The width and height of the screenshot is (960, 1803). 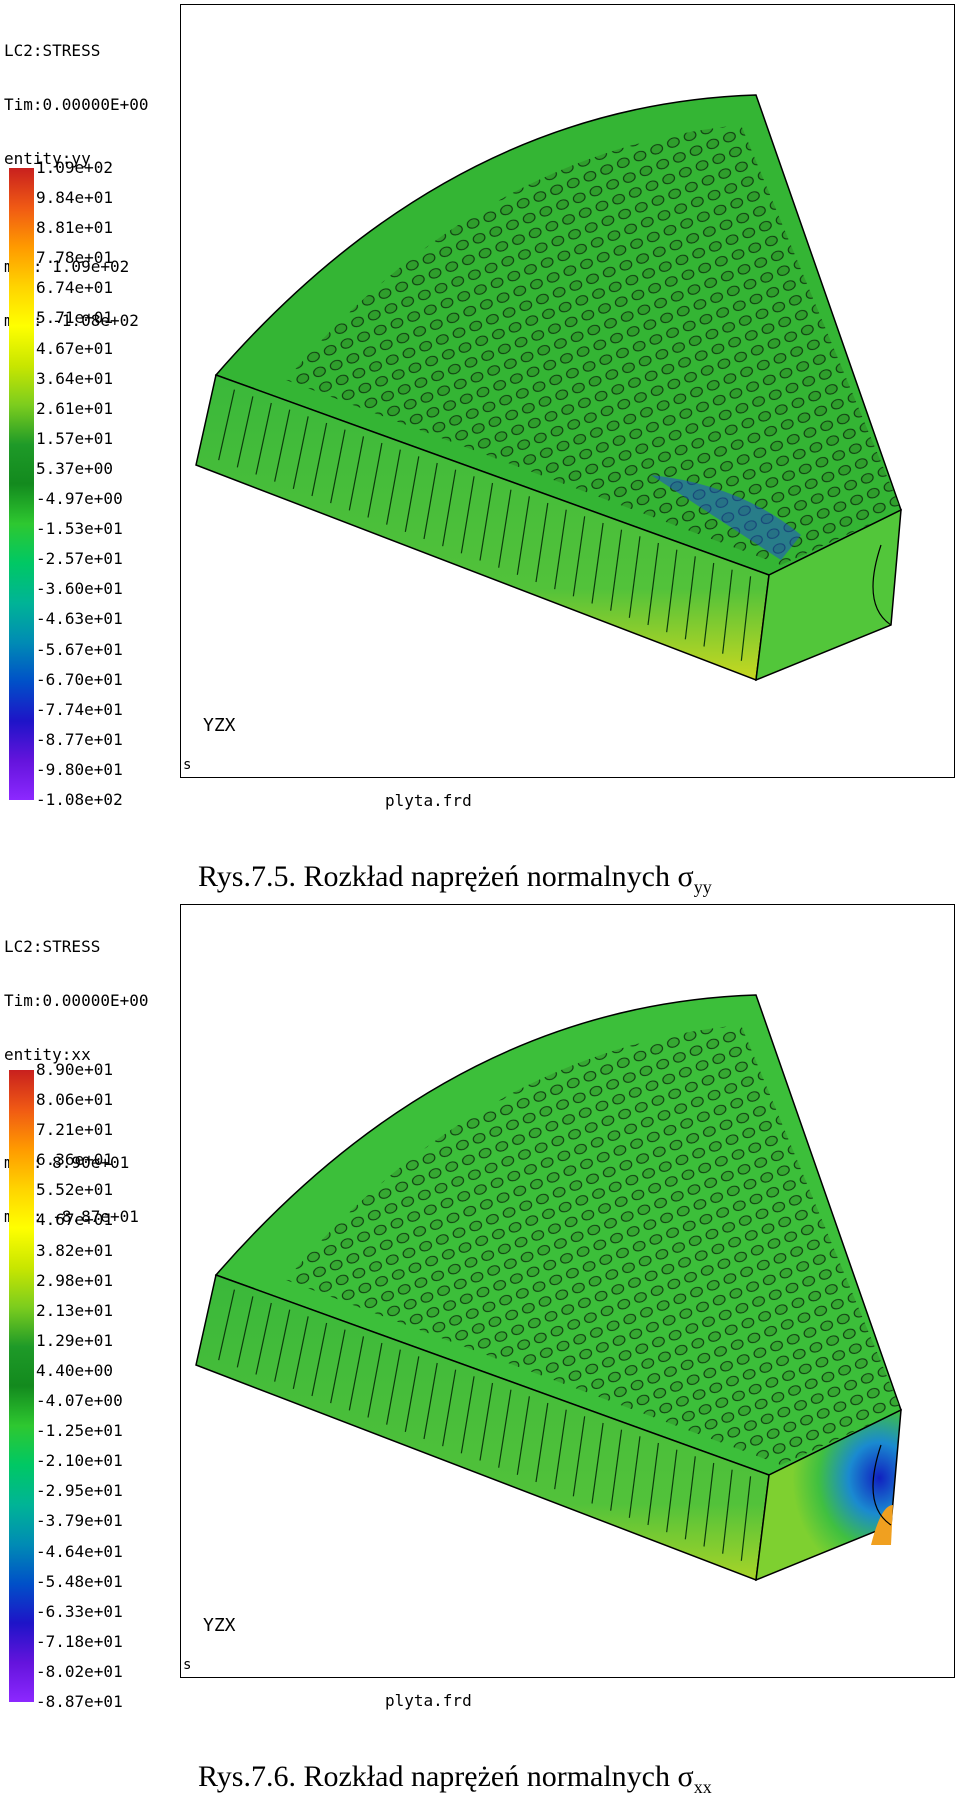 What do you see at coordinates (219, 1625) in the screenshot?
I see `axes-triad: YZX` at bounding box center [219, 1625].